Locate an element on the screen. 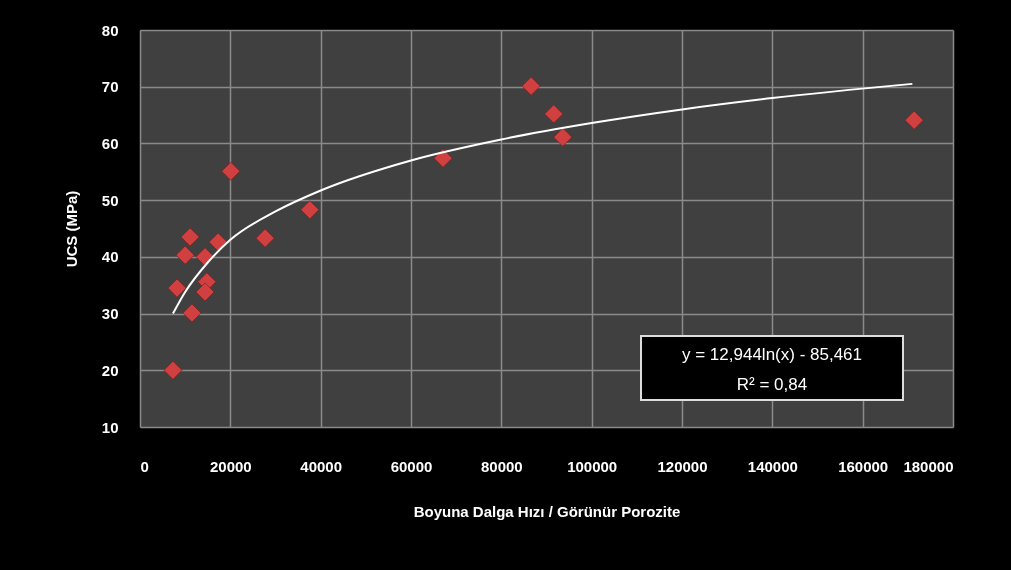 This screenshot has width=1011, height=570. y-tick-label: 20 is located at coordinates (110, 370).